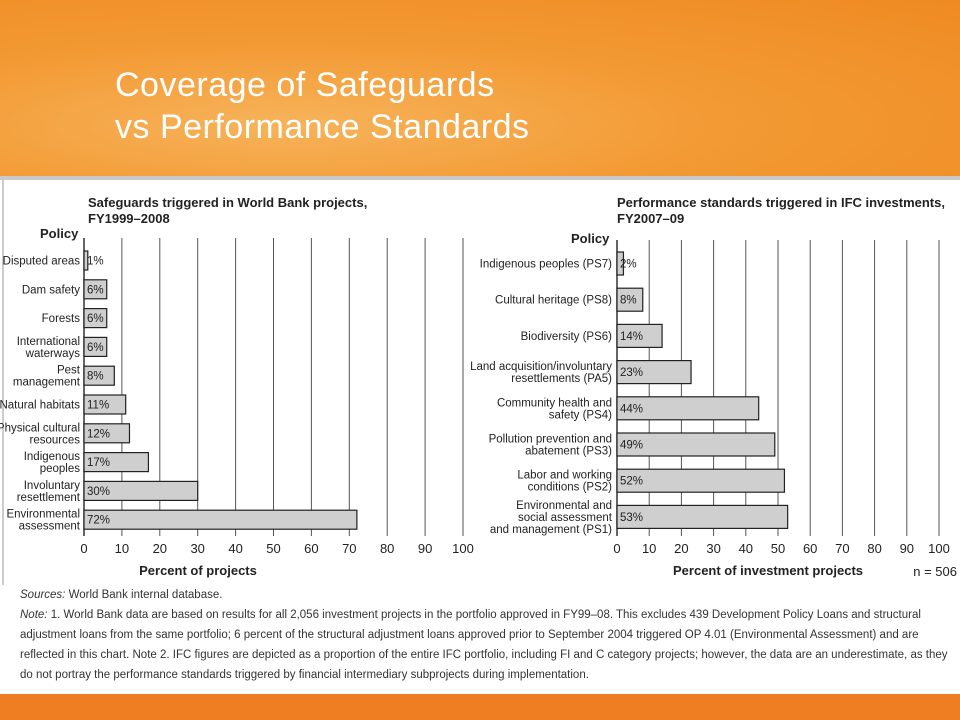 This screenshot has width=960, height=720. I want to click on chart1-bar-value-label: 17%, so click(98, 463).